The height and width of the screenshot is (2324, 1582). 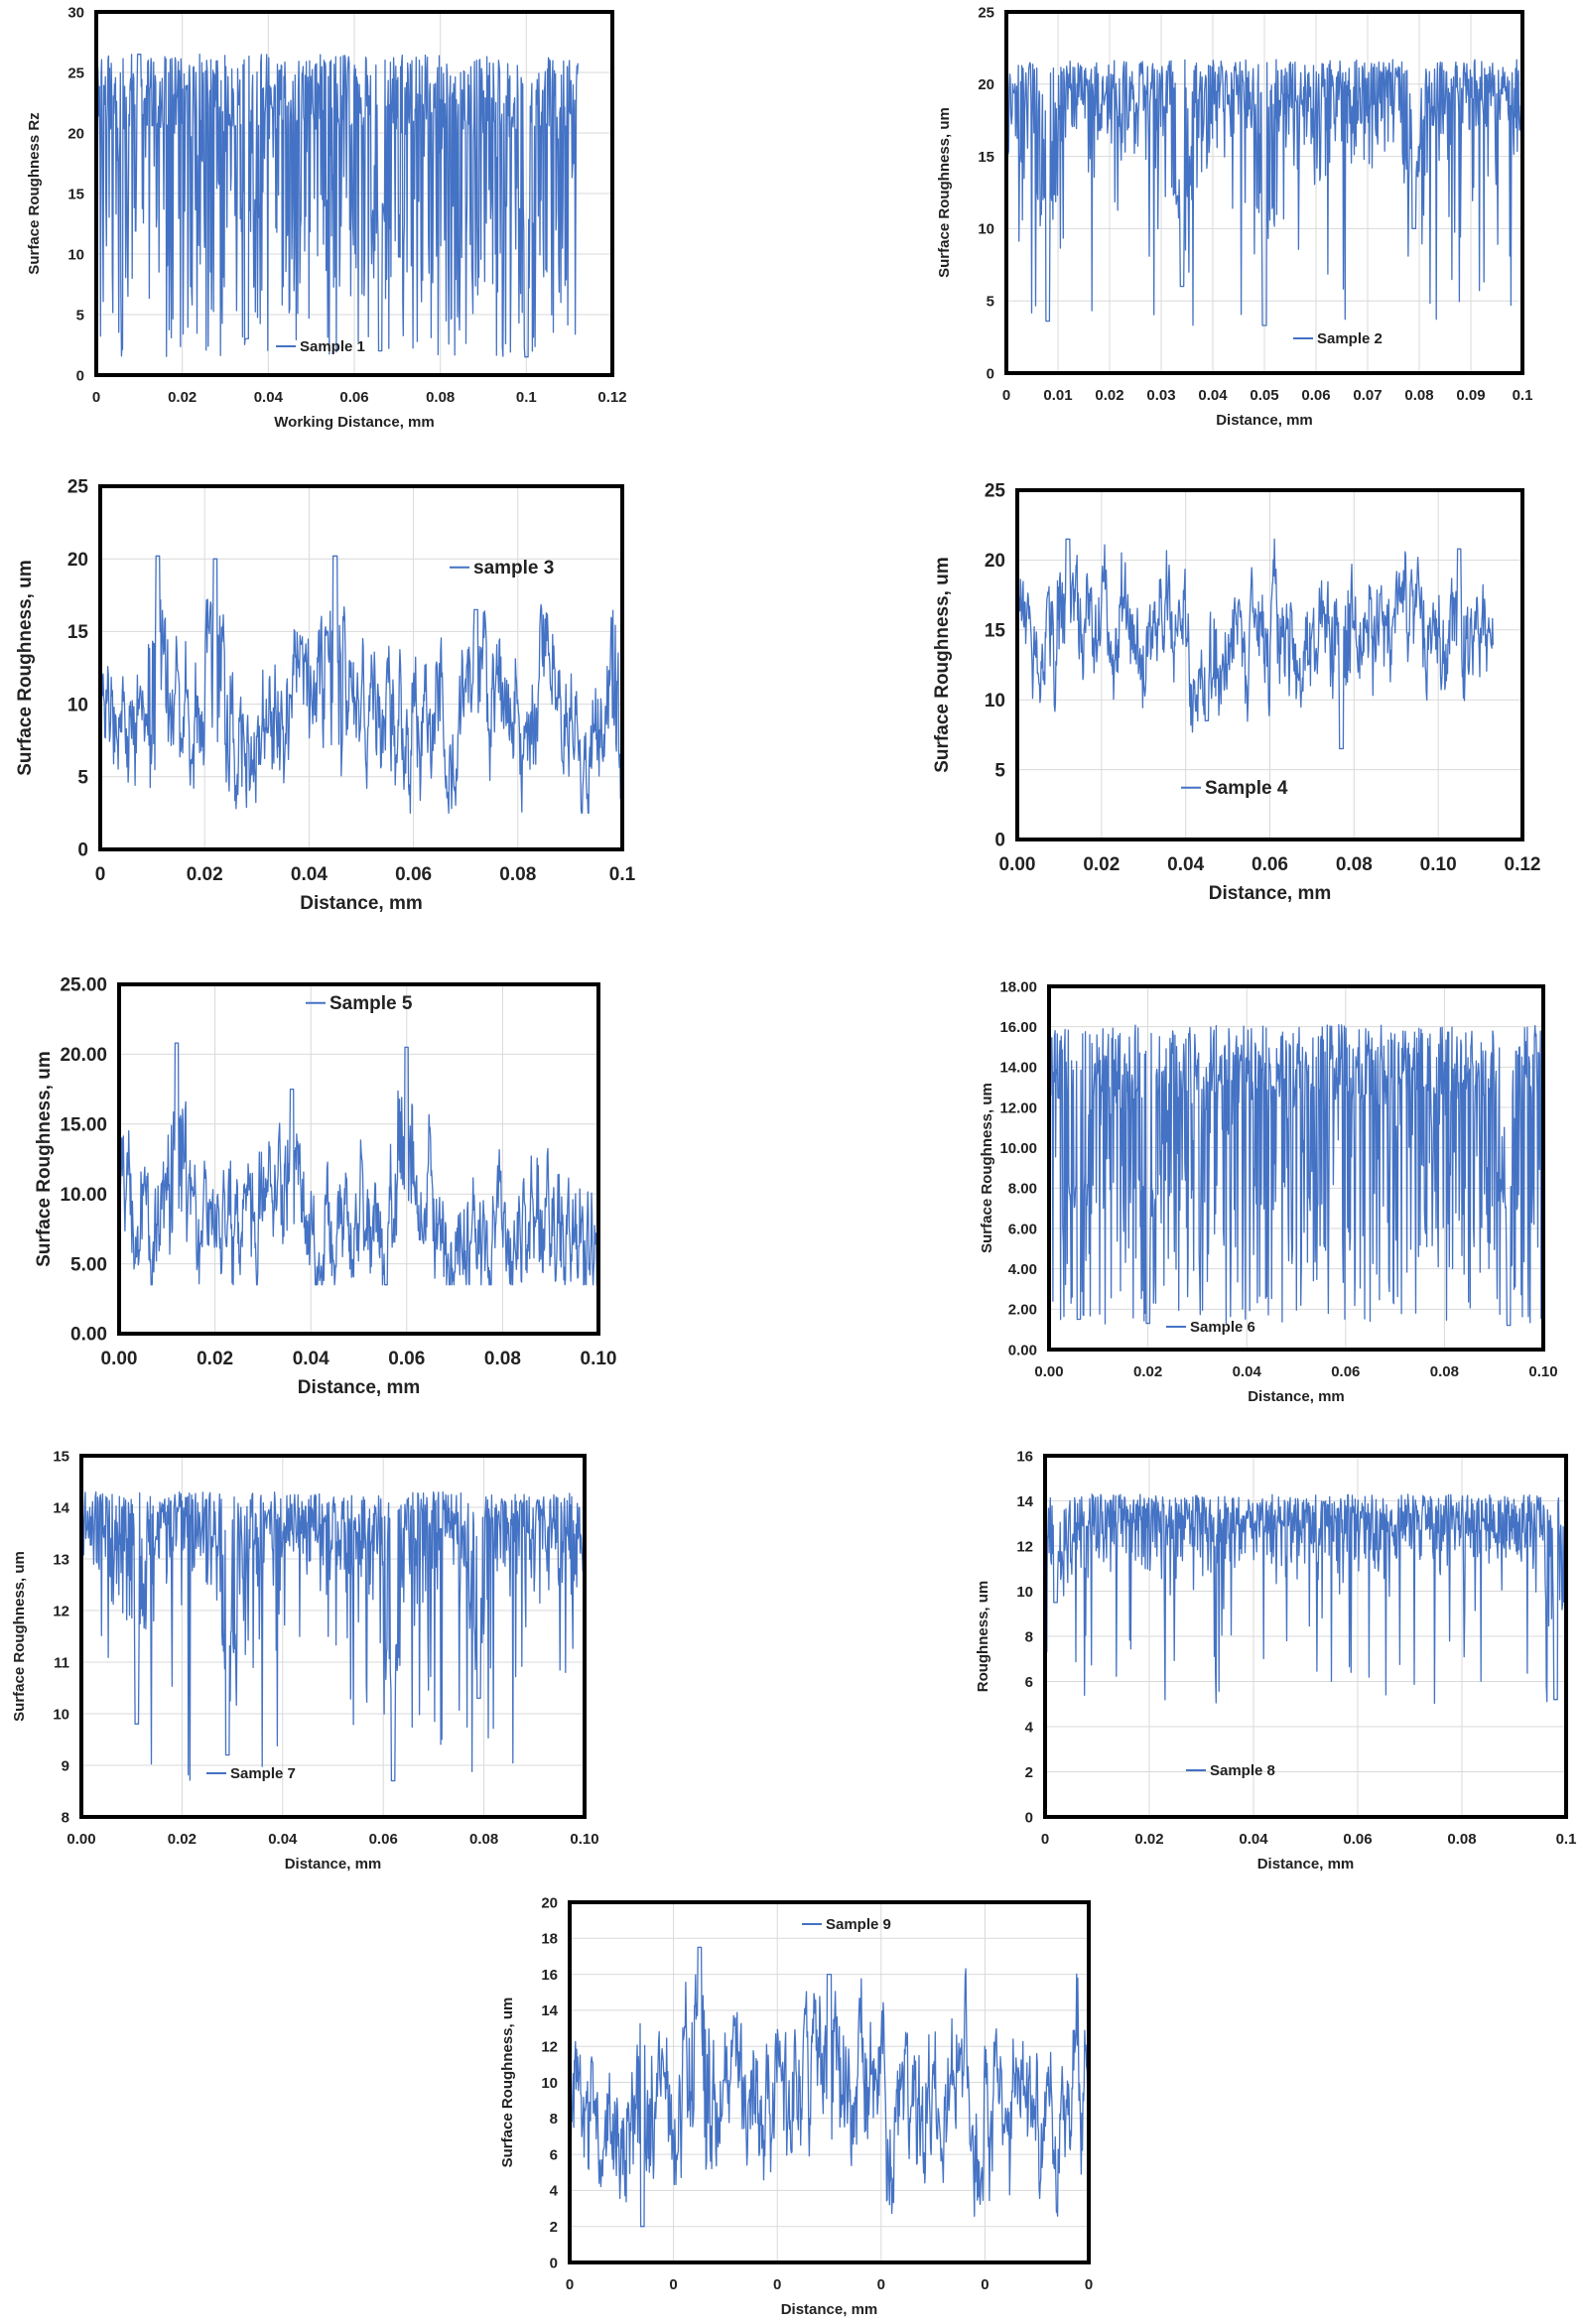 What do you see at coordinates (1243, 1770) in the screenshot?
I see `legend-label: Sample 8` at bounding box center [1243, 1770].